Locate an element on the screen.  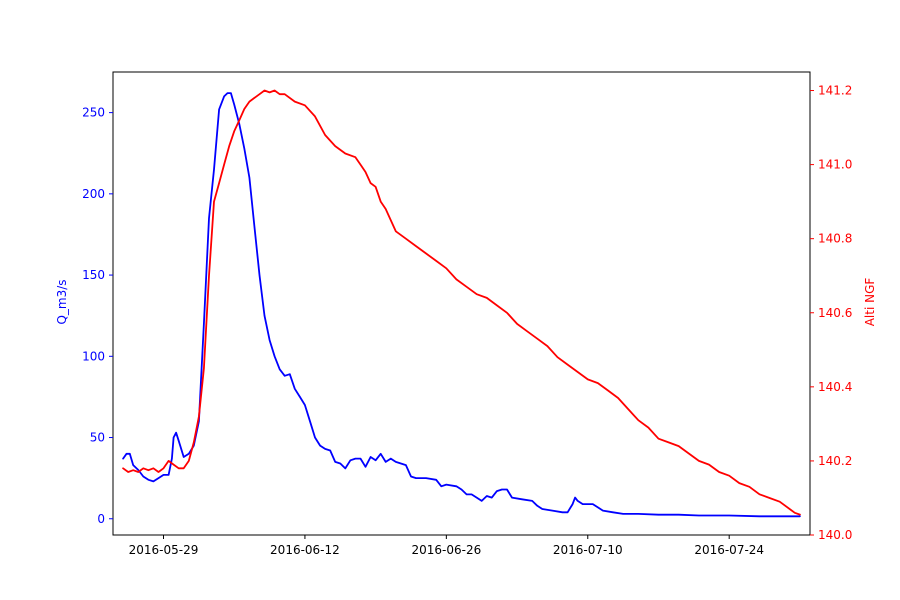
x-tick-label: 2016-06-12 is located at coordinates (305, 550).